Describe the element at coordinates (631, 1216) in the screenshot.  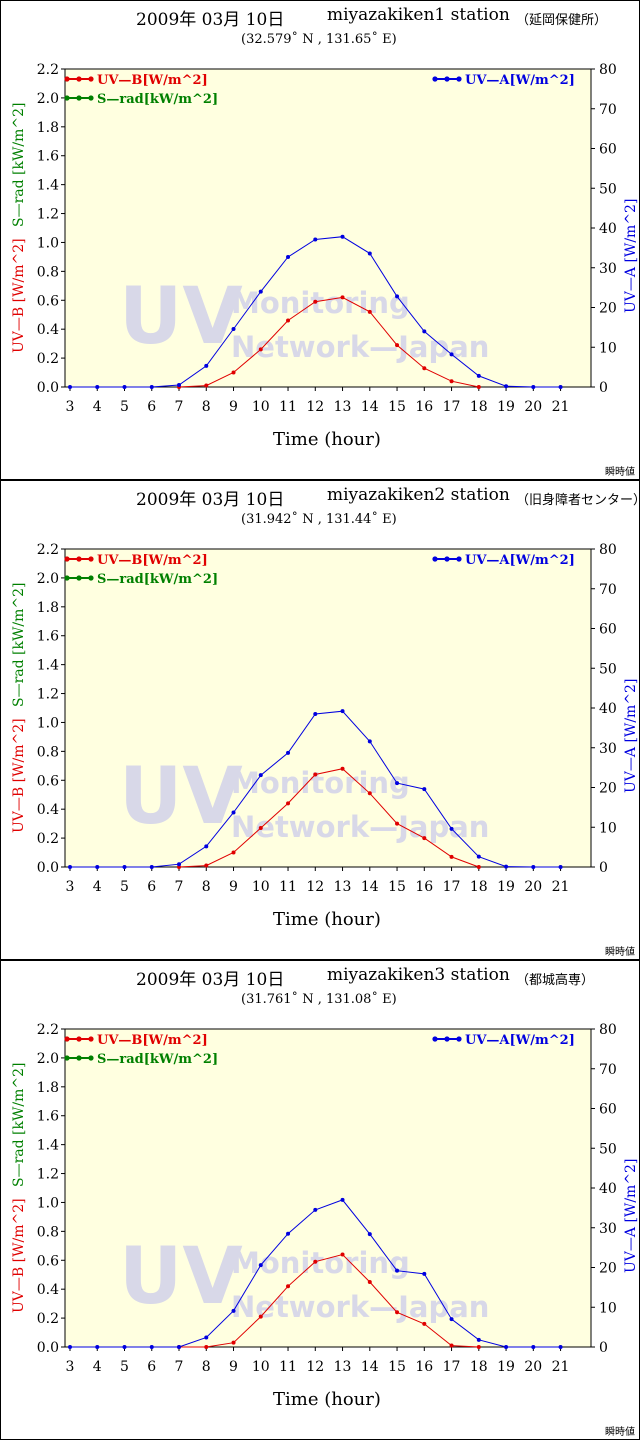
I see `y-right-label: UV—A [W/m^2]` at that location.